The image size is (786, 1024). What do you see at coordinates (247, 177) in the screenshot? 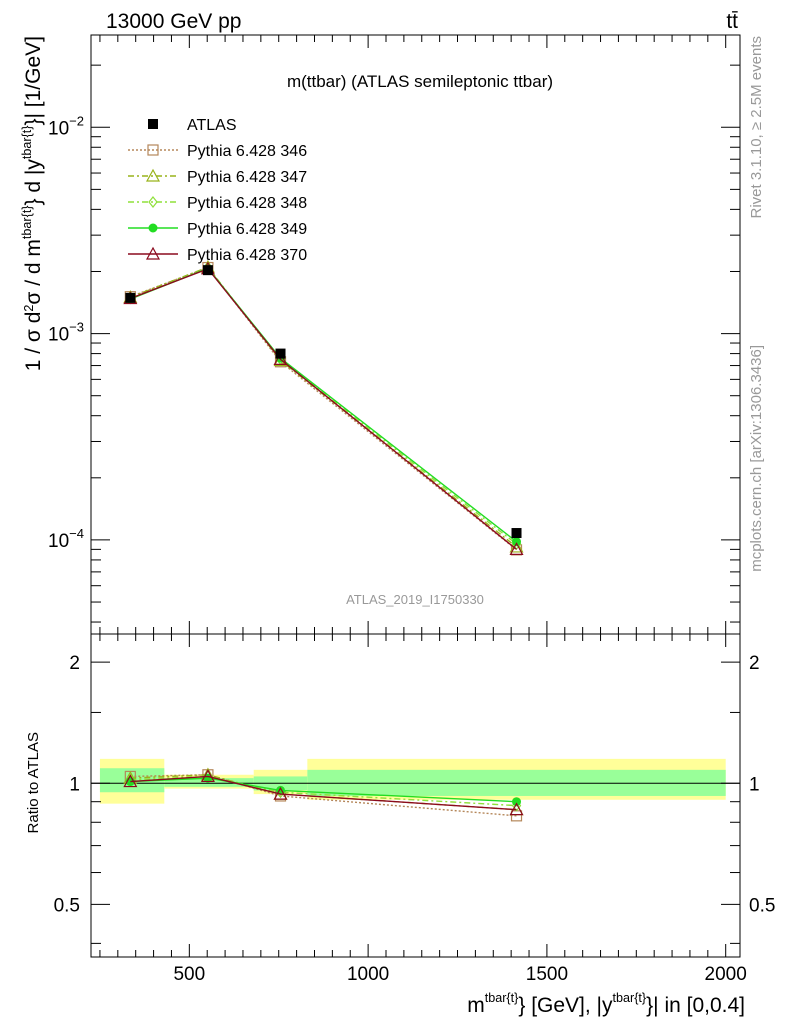
I see `legend-label: Pythia 6.428 347` at bounding box center [247, 177].